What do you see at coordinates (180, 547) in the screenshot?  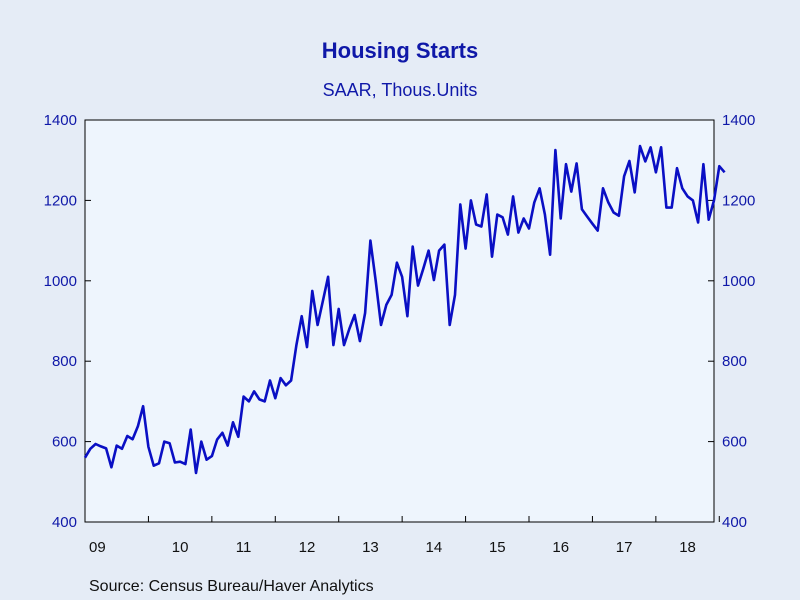 I see `x-tick-label: 10` at bounding box center [180, 547].